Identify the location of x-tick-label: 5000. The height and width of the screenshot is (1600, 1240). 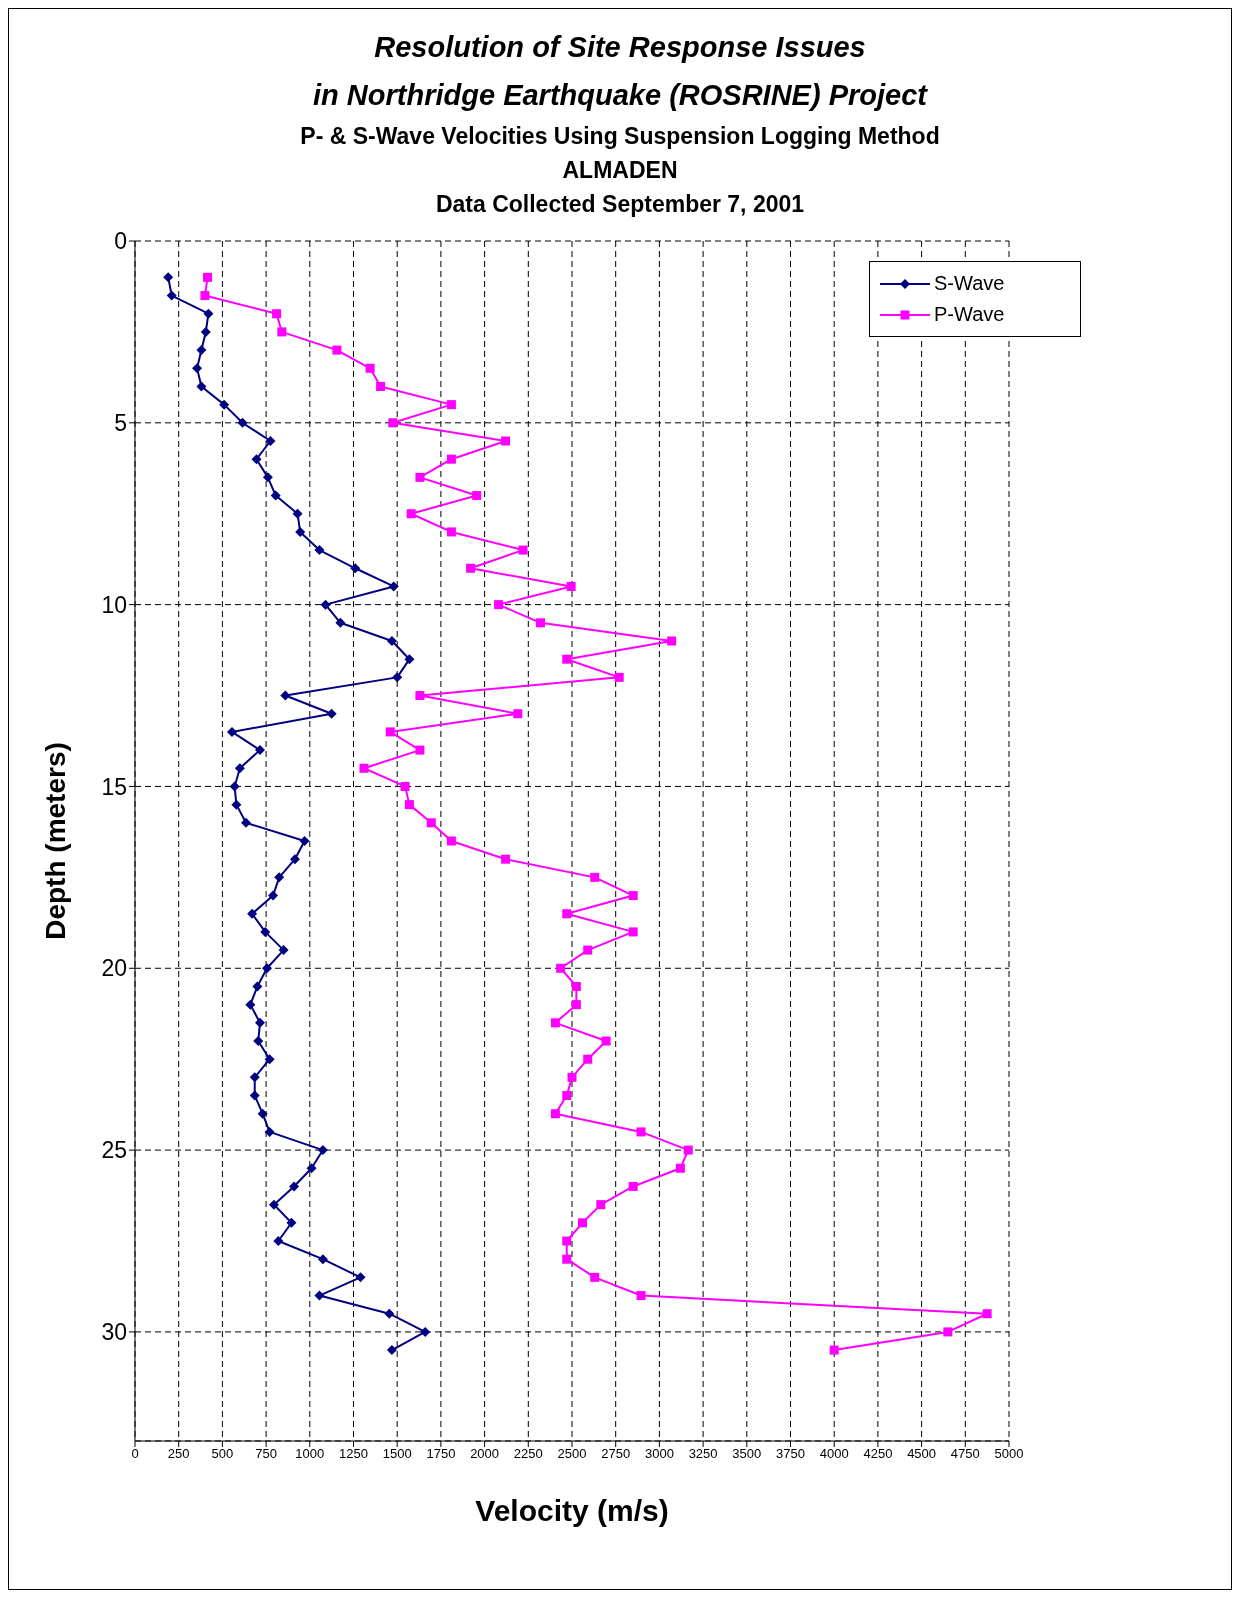
(1009, 1454).